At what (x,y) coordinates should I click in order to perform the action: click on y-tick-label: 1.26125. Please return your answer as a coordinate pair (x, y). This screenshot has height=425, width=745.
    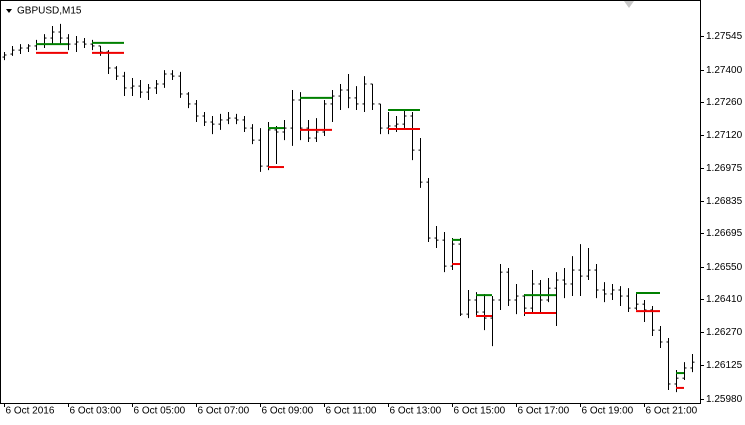
    Looking at the image, I should click on (724, 365).